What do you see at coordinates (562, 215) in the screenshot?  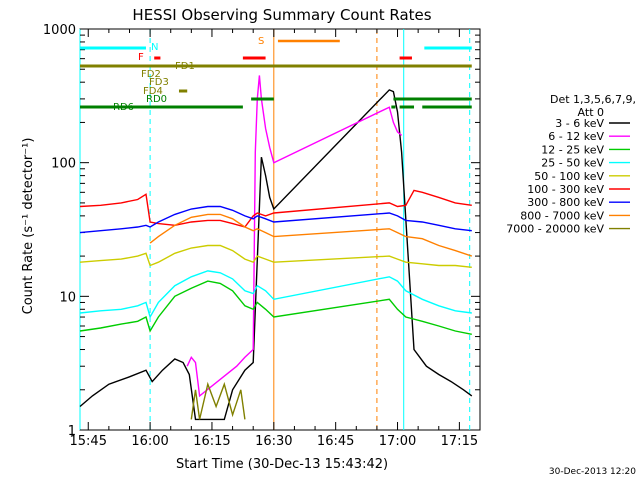 I see `legend-label-7: 800 - 7000 keV` at bounding box center [562, 215].